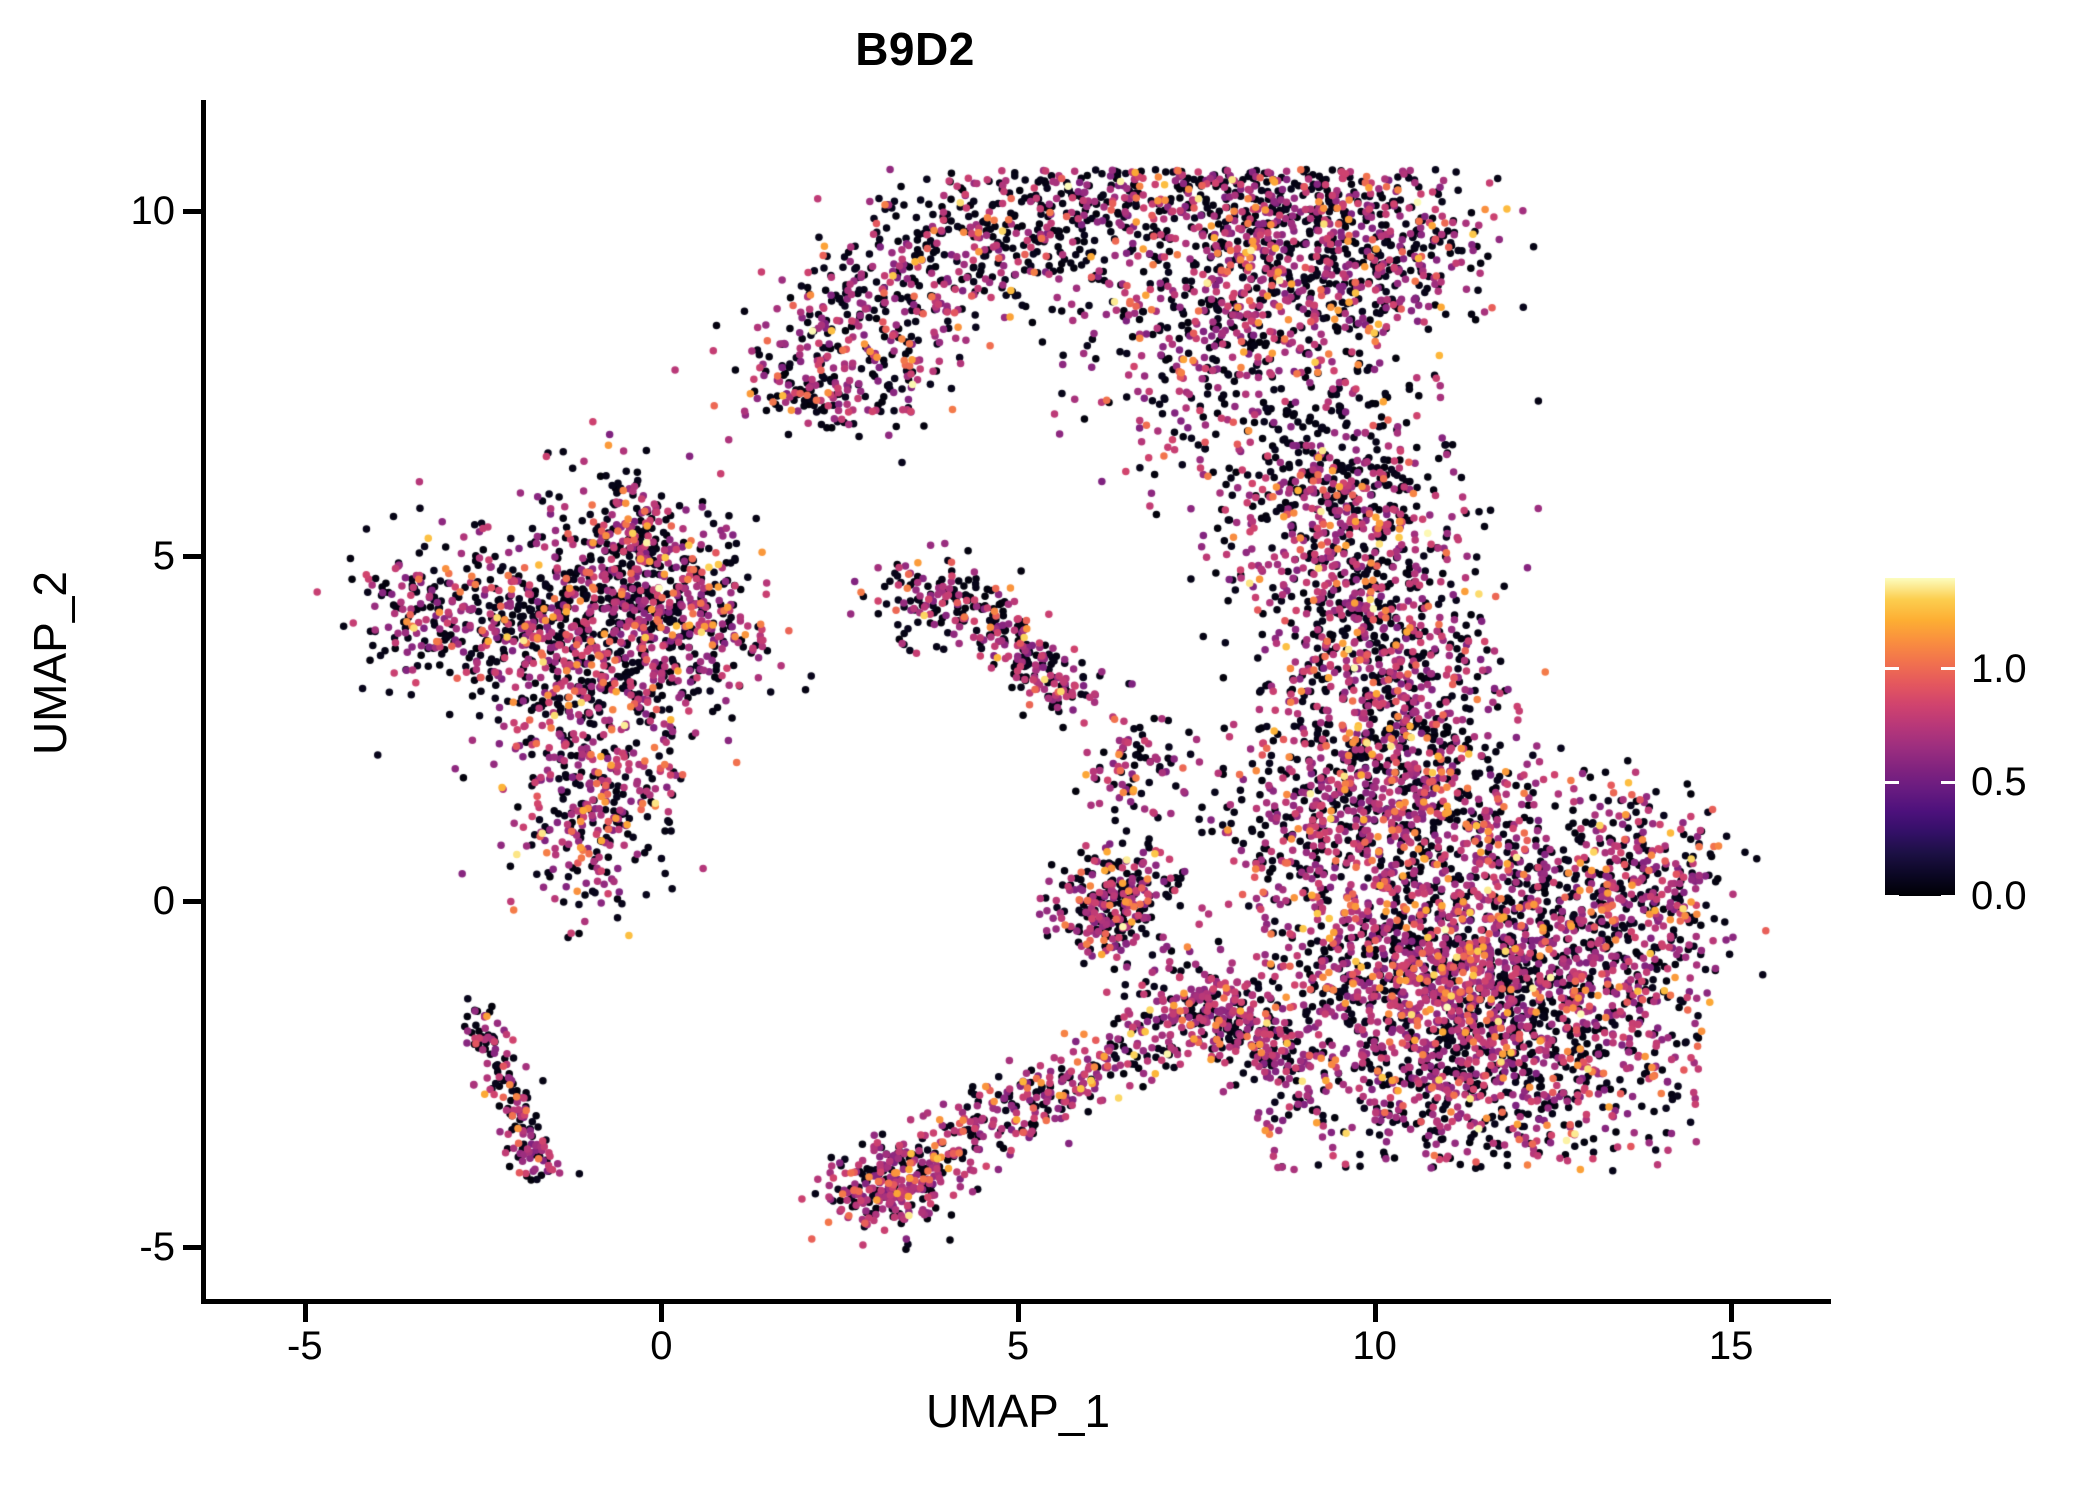 The image size is (2100, 1500). Describe the element at coordinates (1999, 896) in the screenshot. I see `colorbar-tick-label: 0.0` at that location.